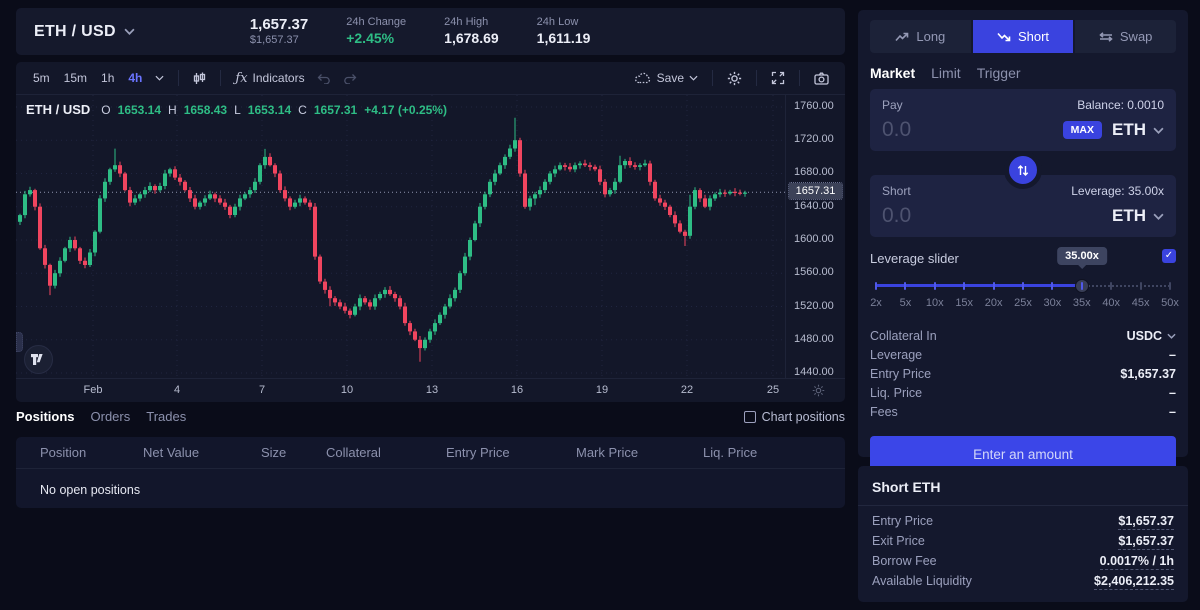  Describe the element at coordinates (269, 110) in the screenshot. I see `legend-low: 1653.14` at that location.